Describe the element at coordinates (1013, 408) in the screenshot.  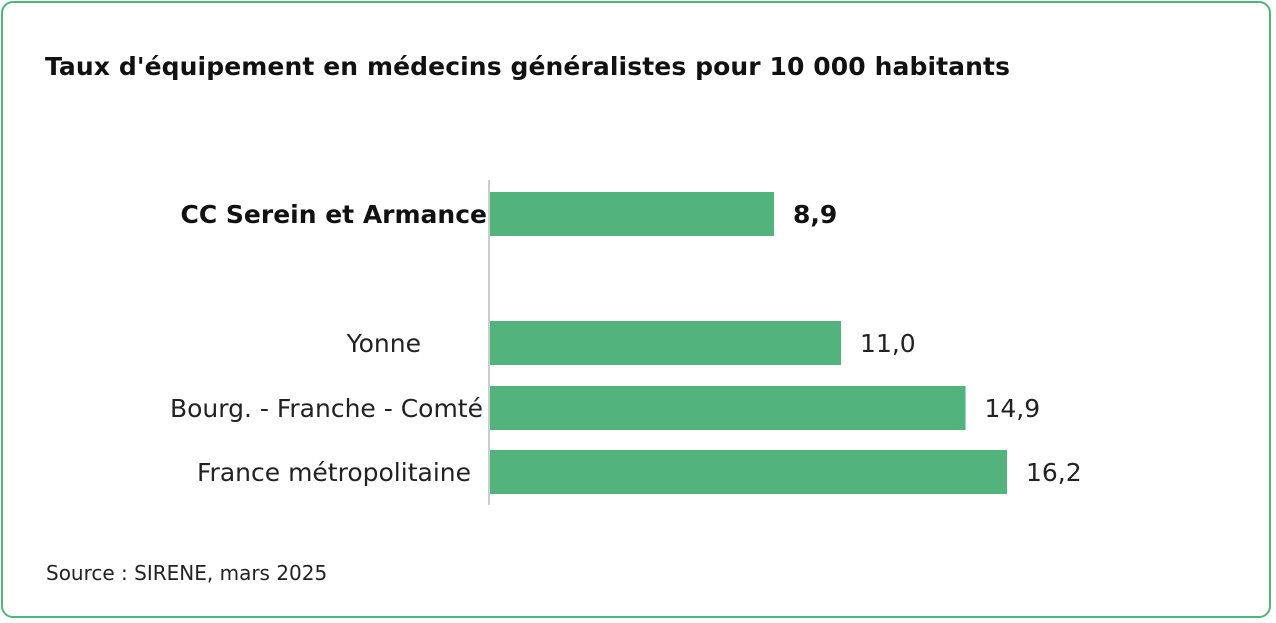
I see `value-label: 14,9` at that location.